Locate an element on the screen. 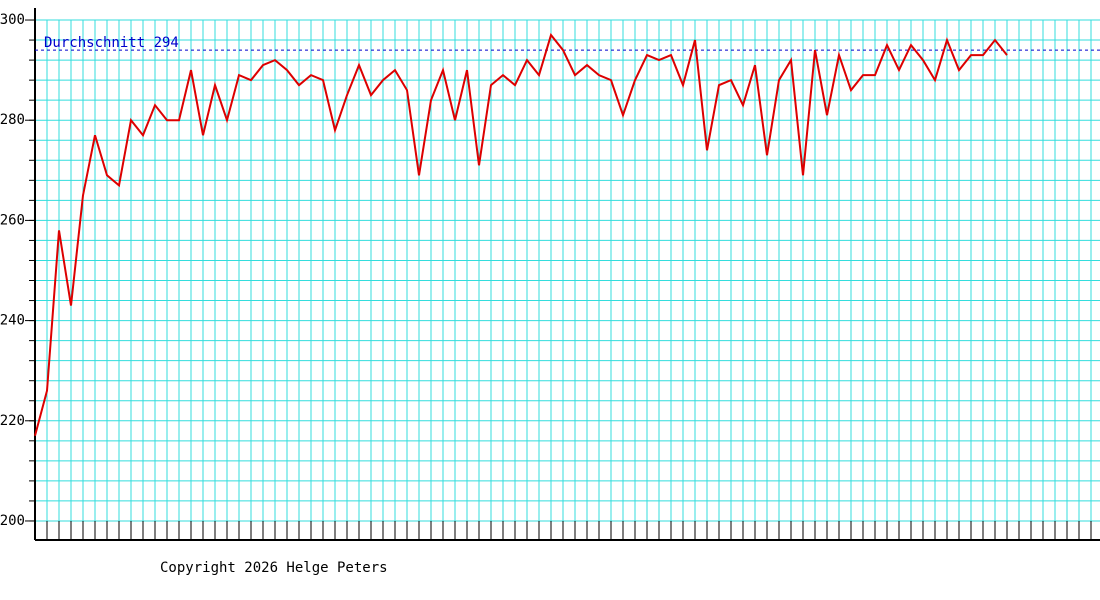  footer: Copyright 2026 Helge Peters is located at coordinates (274, 568).